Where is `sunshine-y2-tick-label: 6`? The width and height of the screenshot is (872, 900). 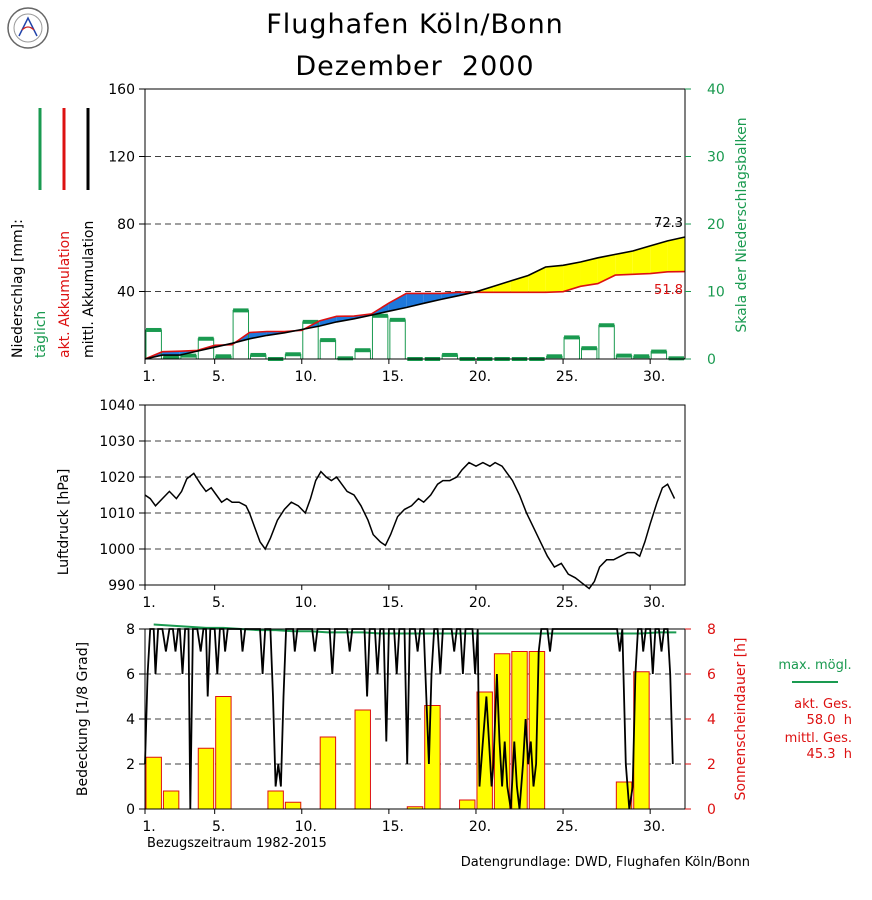 sunshine-y2-tick-label: 6 is located at coordinates (711, 675).